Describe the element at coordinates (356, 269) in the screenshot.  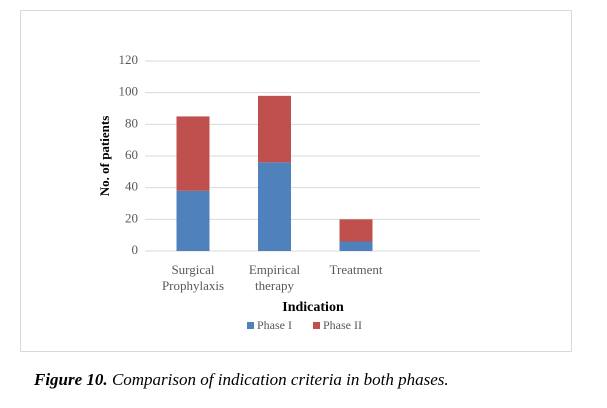
I see `x-tick-label: Treatment` at that location.